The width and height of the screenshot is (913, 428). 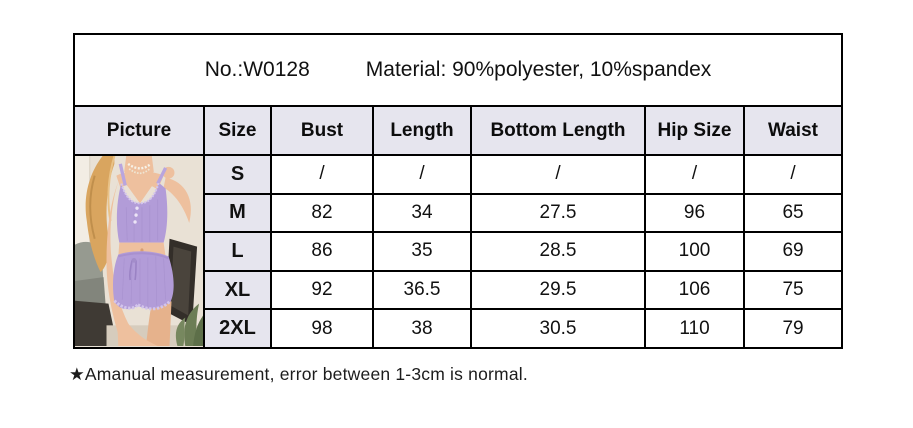 I want to click on column-header-length: Length, so click(x=422, y=130).